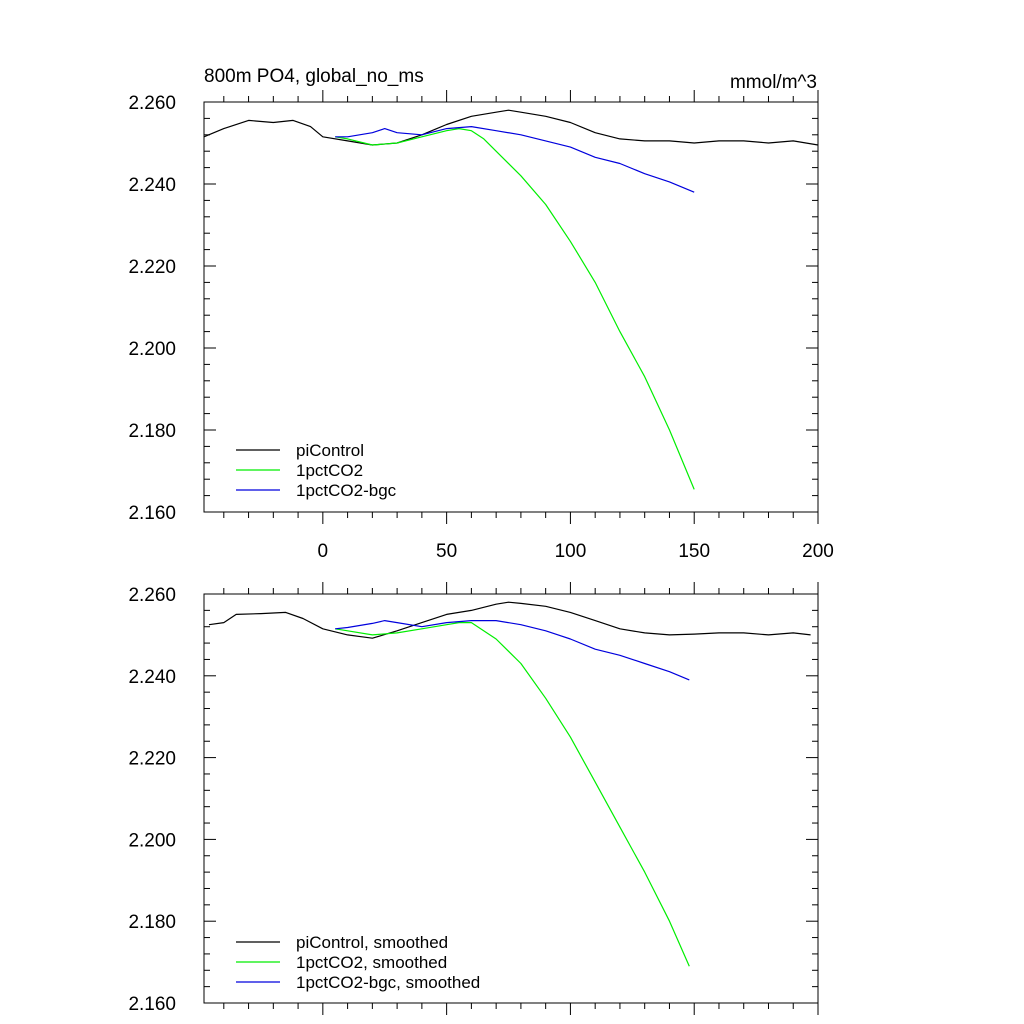  What do you see at coordinates (346, 490) in the screenshot?
I see `legend-label: 1pctCO2-bgc` at bounding box center [346, 490].